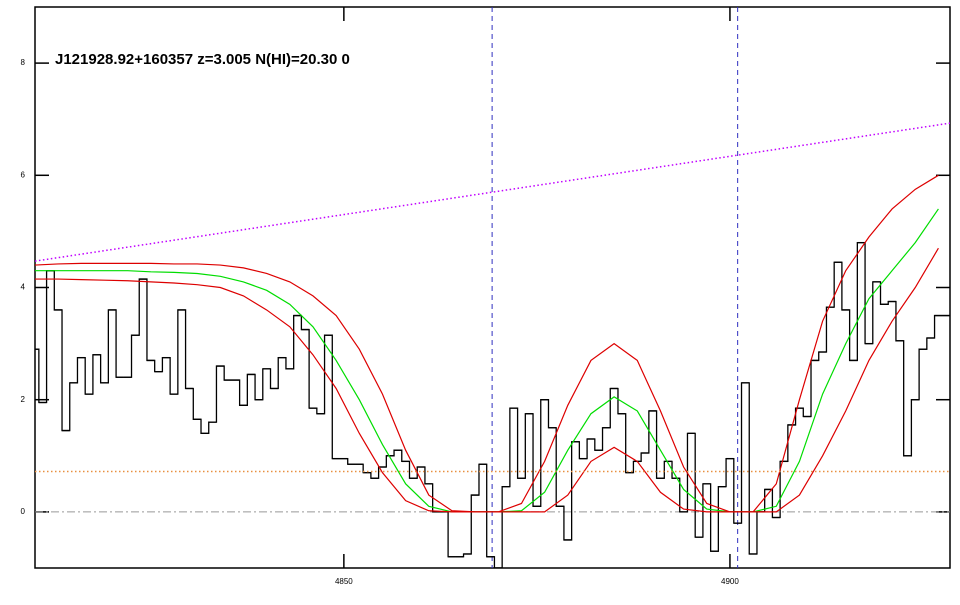 The height and width of the screenshot is (605, 960). What do you see at coordinates (23, 287) in the screenshot?
I see `y-tick-label: 4` at bounding box center [23, 287].